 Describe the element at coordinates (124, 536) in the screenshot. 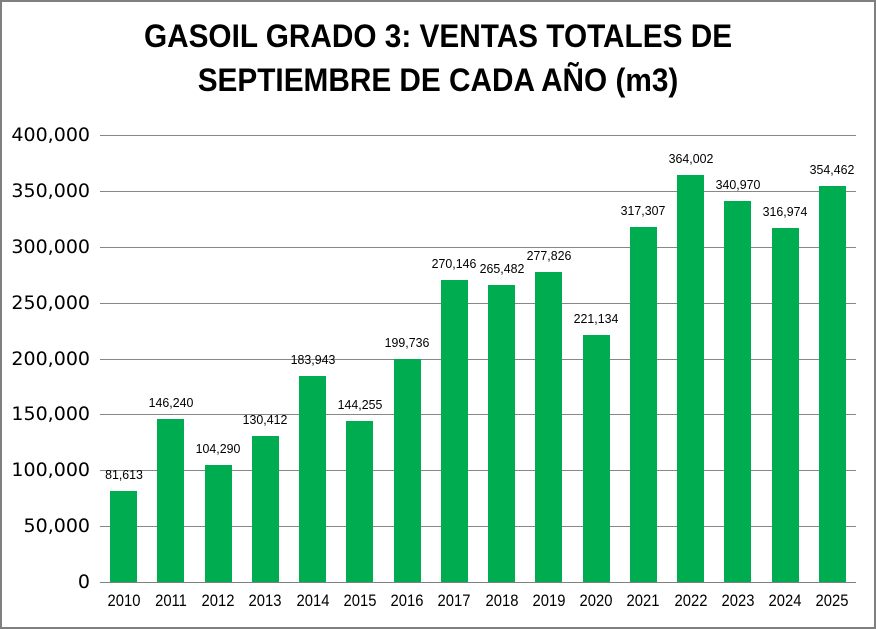

I see `bar-2010` at that location.